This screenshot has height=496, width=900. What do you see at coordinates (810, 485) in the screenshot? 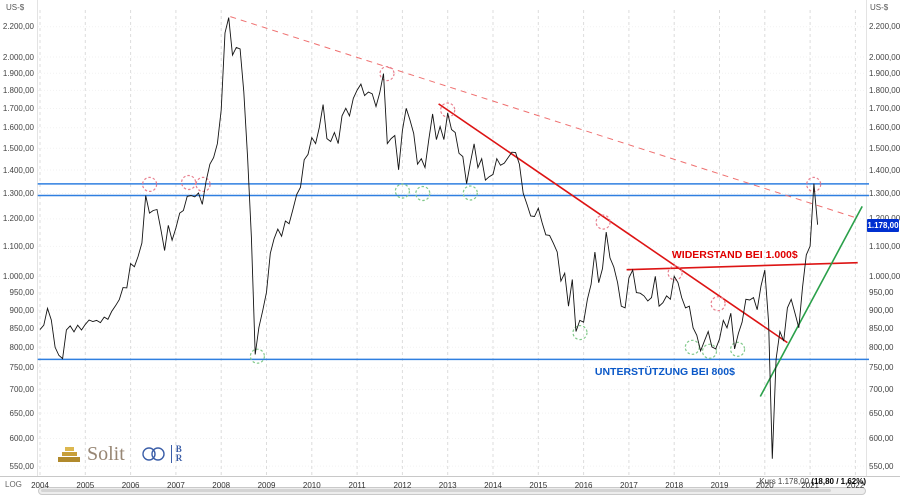
I see `x-tick-label: 2021` at bounding box center [810, 485].